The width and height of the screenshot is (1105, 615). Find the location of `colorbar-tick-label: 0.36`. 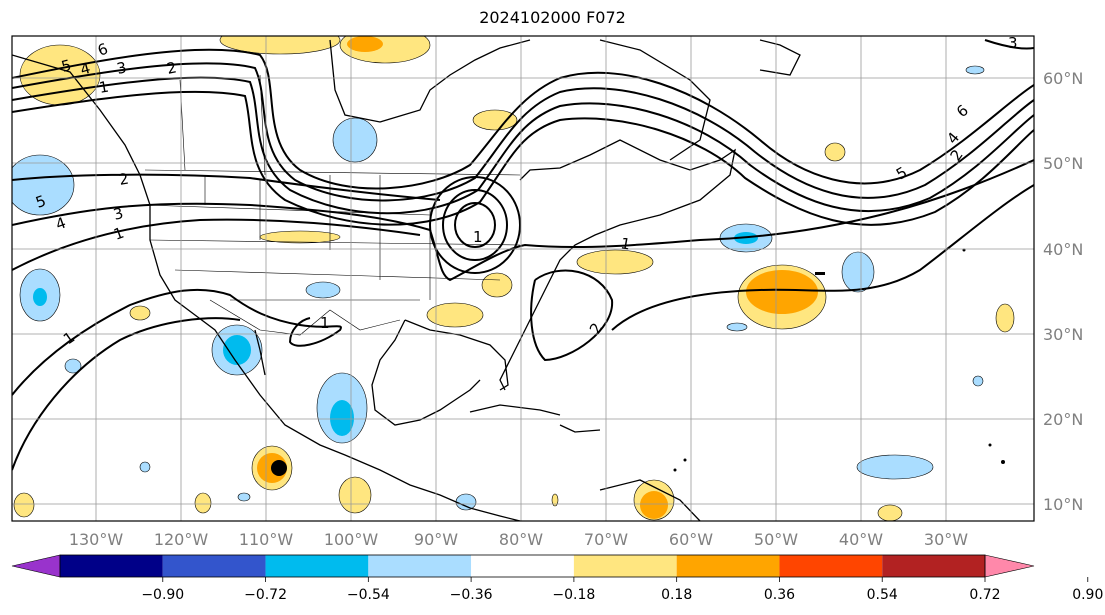

colorbar-tick-label: 0.36 is located at coordinates (779, 595).